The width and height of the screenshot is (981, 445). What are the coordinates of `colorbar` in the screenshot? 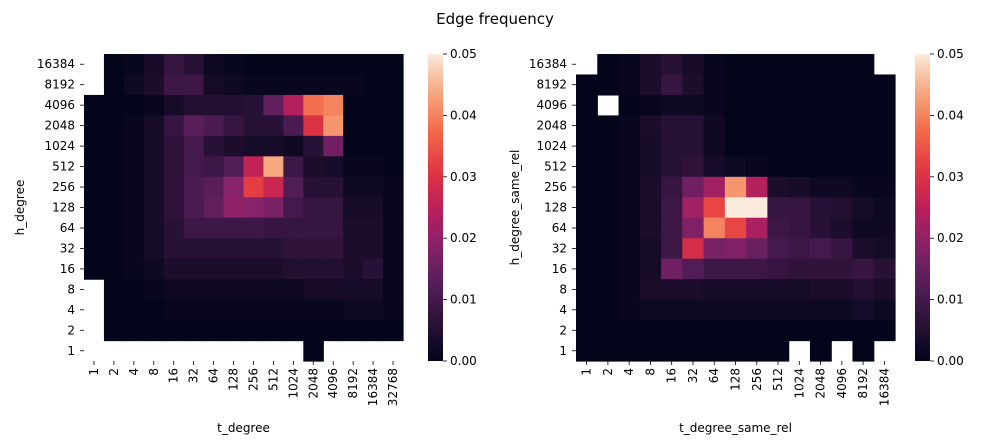 It's located at (435, 207).